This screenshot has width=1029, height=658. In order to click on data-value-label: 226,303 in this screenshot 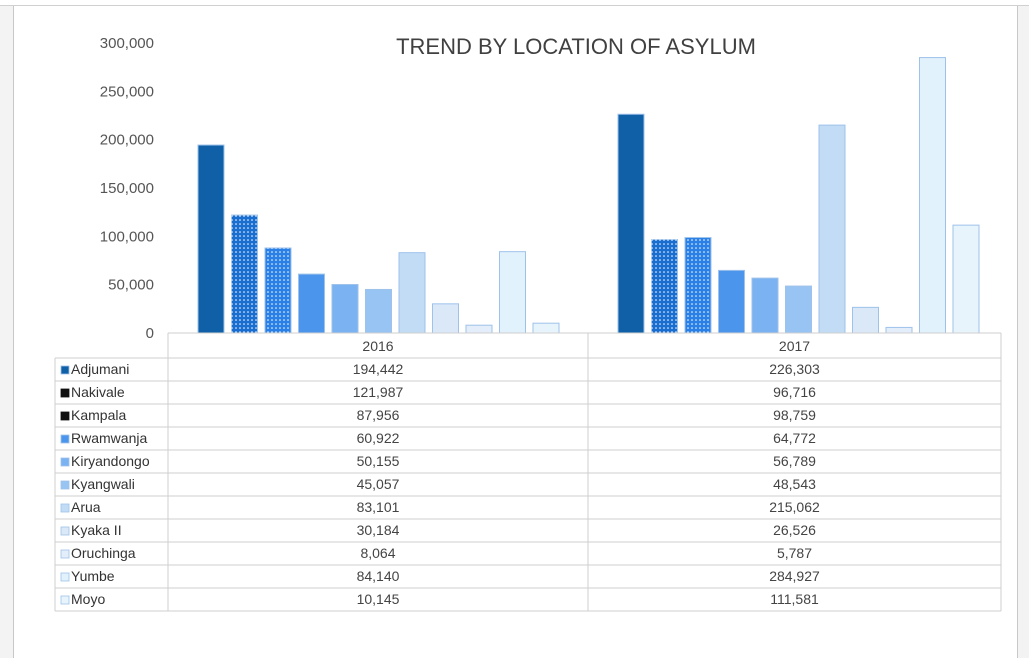, I will do `click(794, 369)`.